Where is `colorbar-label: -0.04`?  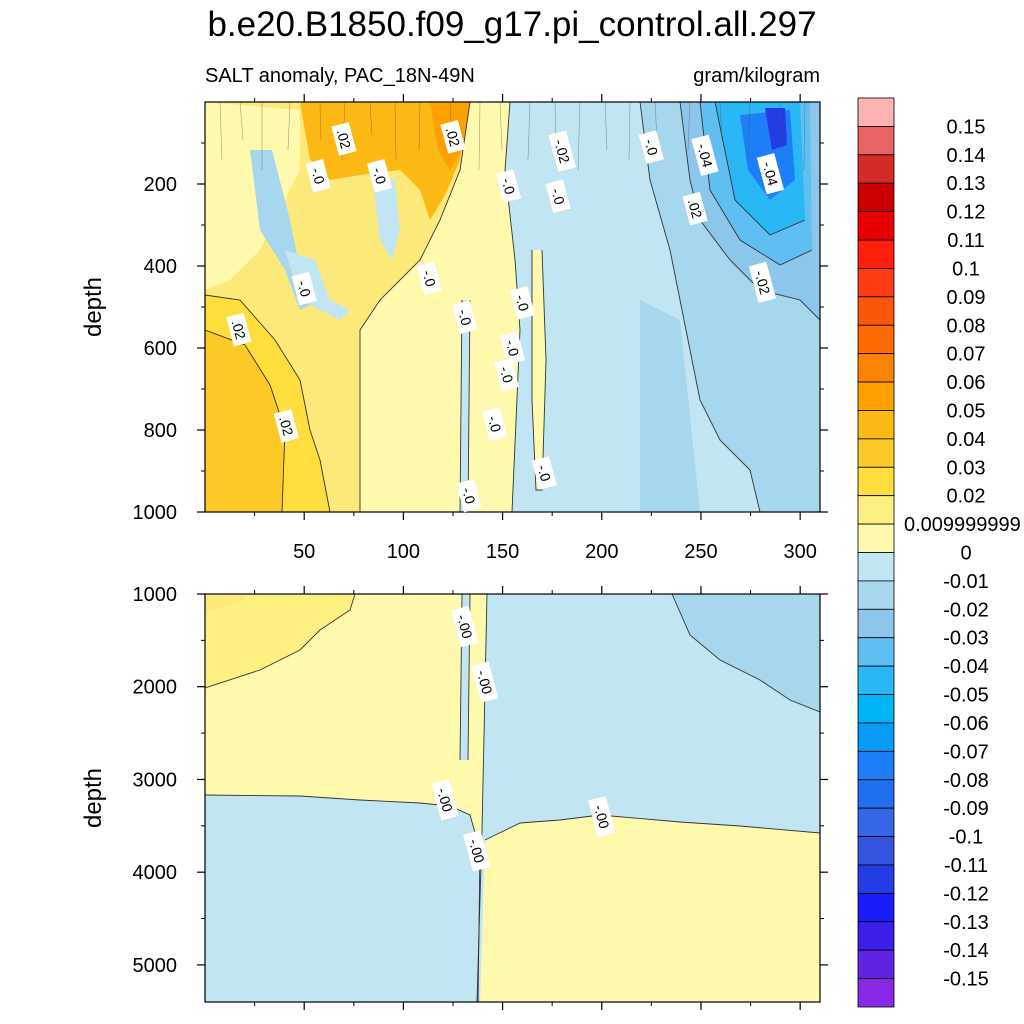
colorbar-label: -0.04 is located at coordinates (966, 667).